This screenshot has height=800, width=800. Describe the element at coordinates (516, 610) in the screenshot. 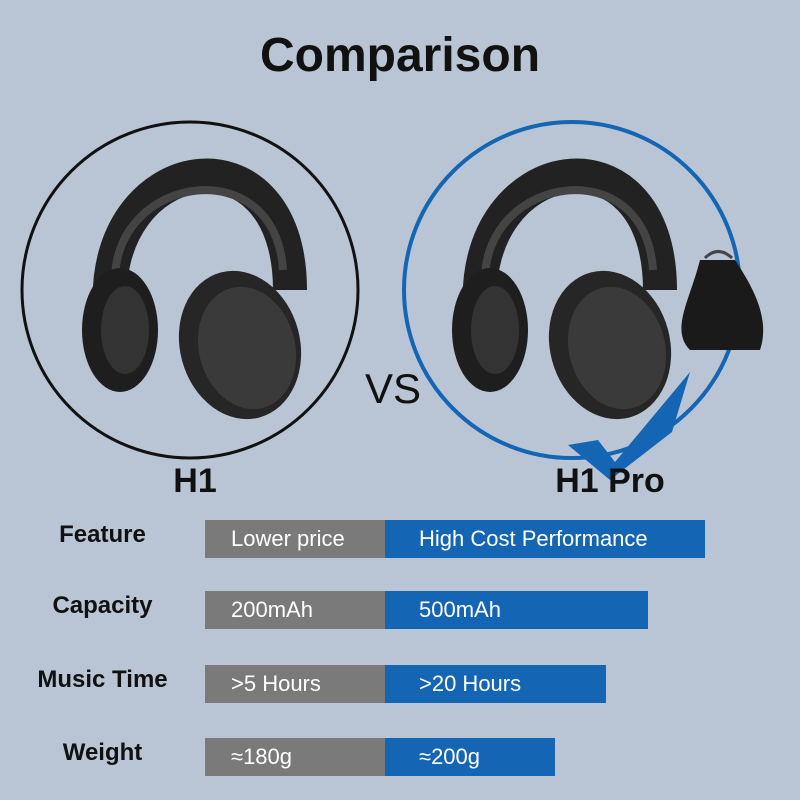

I see `h1-pro-value: 500mAh` at that location.